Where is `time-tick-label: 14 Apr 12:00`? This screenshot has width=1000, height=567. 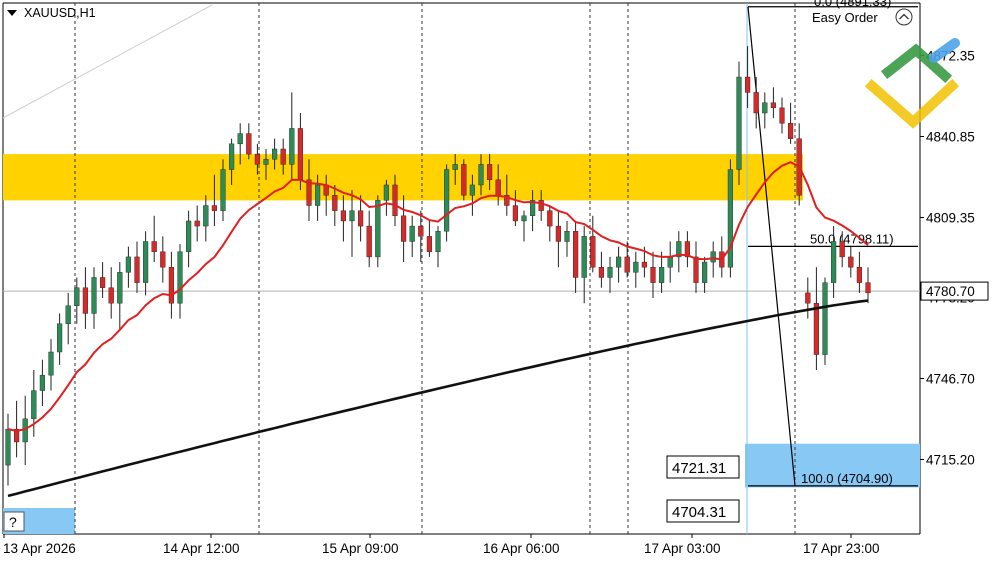
time-tick-label: 14 Apr 12:00 is located at coordinates (201, 548).